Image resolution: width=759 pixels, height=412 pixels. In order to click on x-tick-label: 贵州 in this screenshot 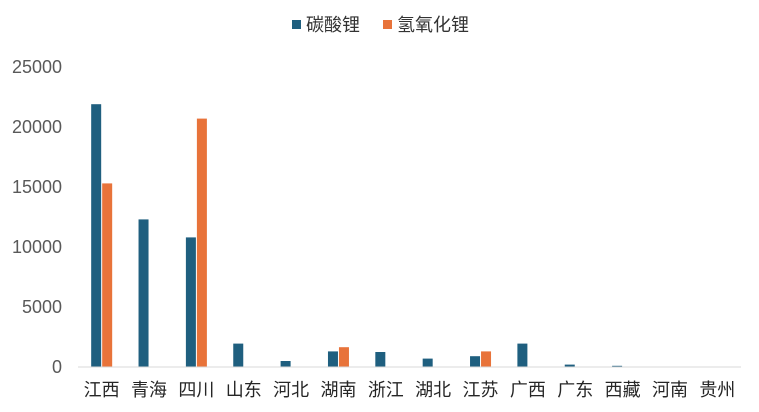, I will do `click(717, 390)`.